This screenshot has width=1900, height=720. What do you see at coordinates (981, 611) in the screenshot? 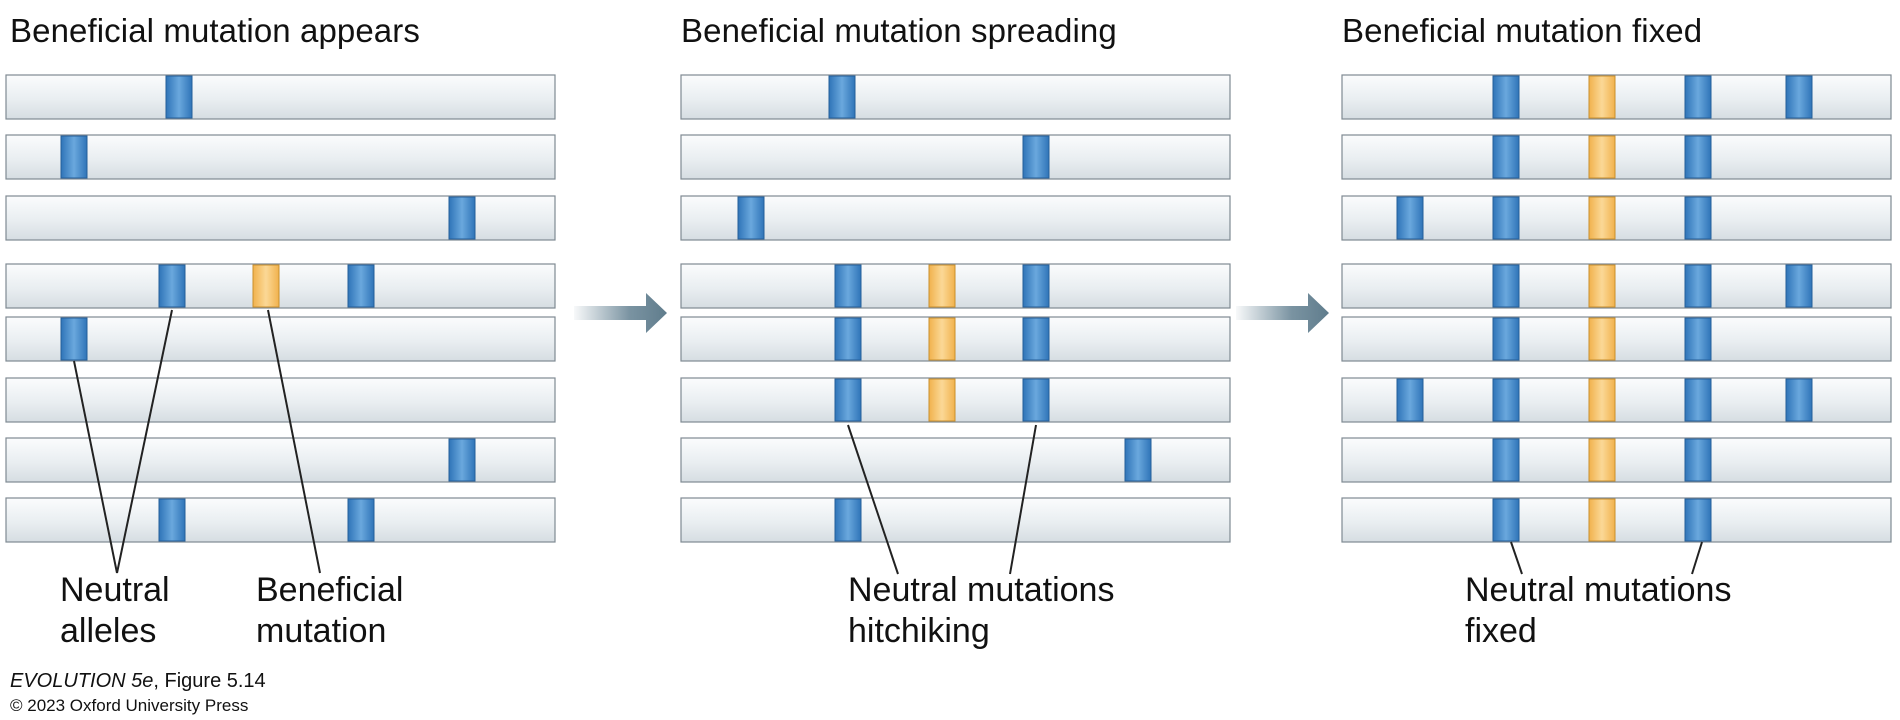
I see `label-neutral-hitchhiking: Neutral mutations hitchiking` at bounding box center [981, 611].